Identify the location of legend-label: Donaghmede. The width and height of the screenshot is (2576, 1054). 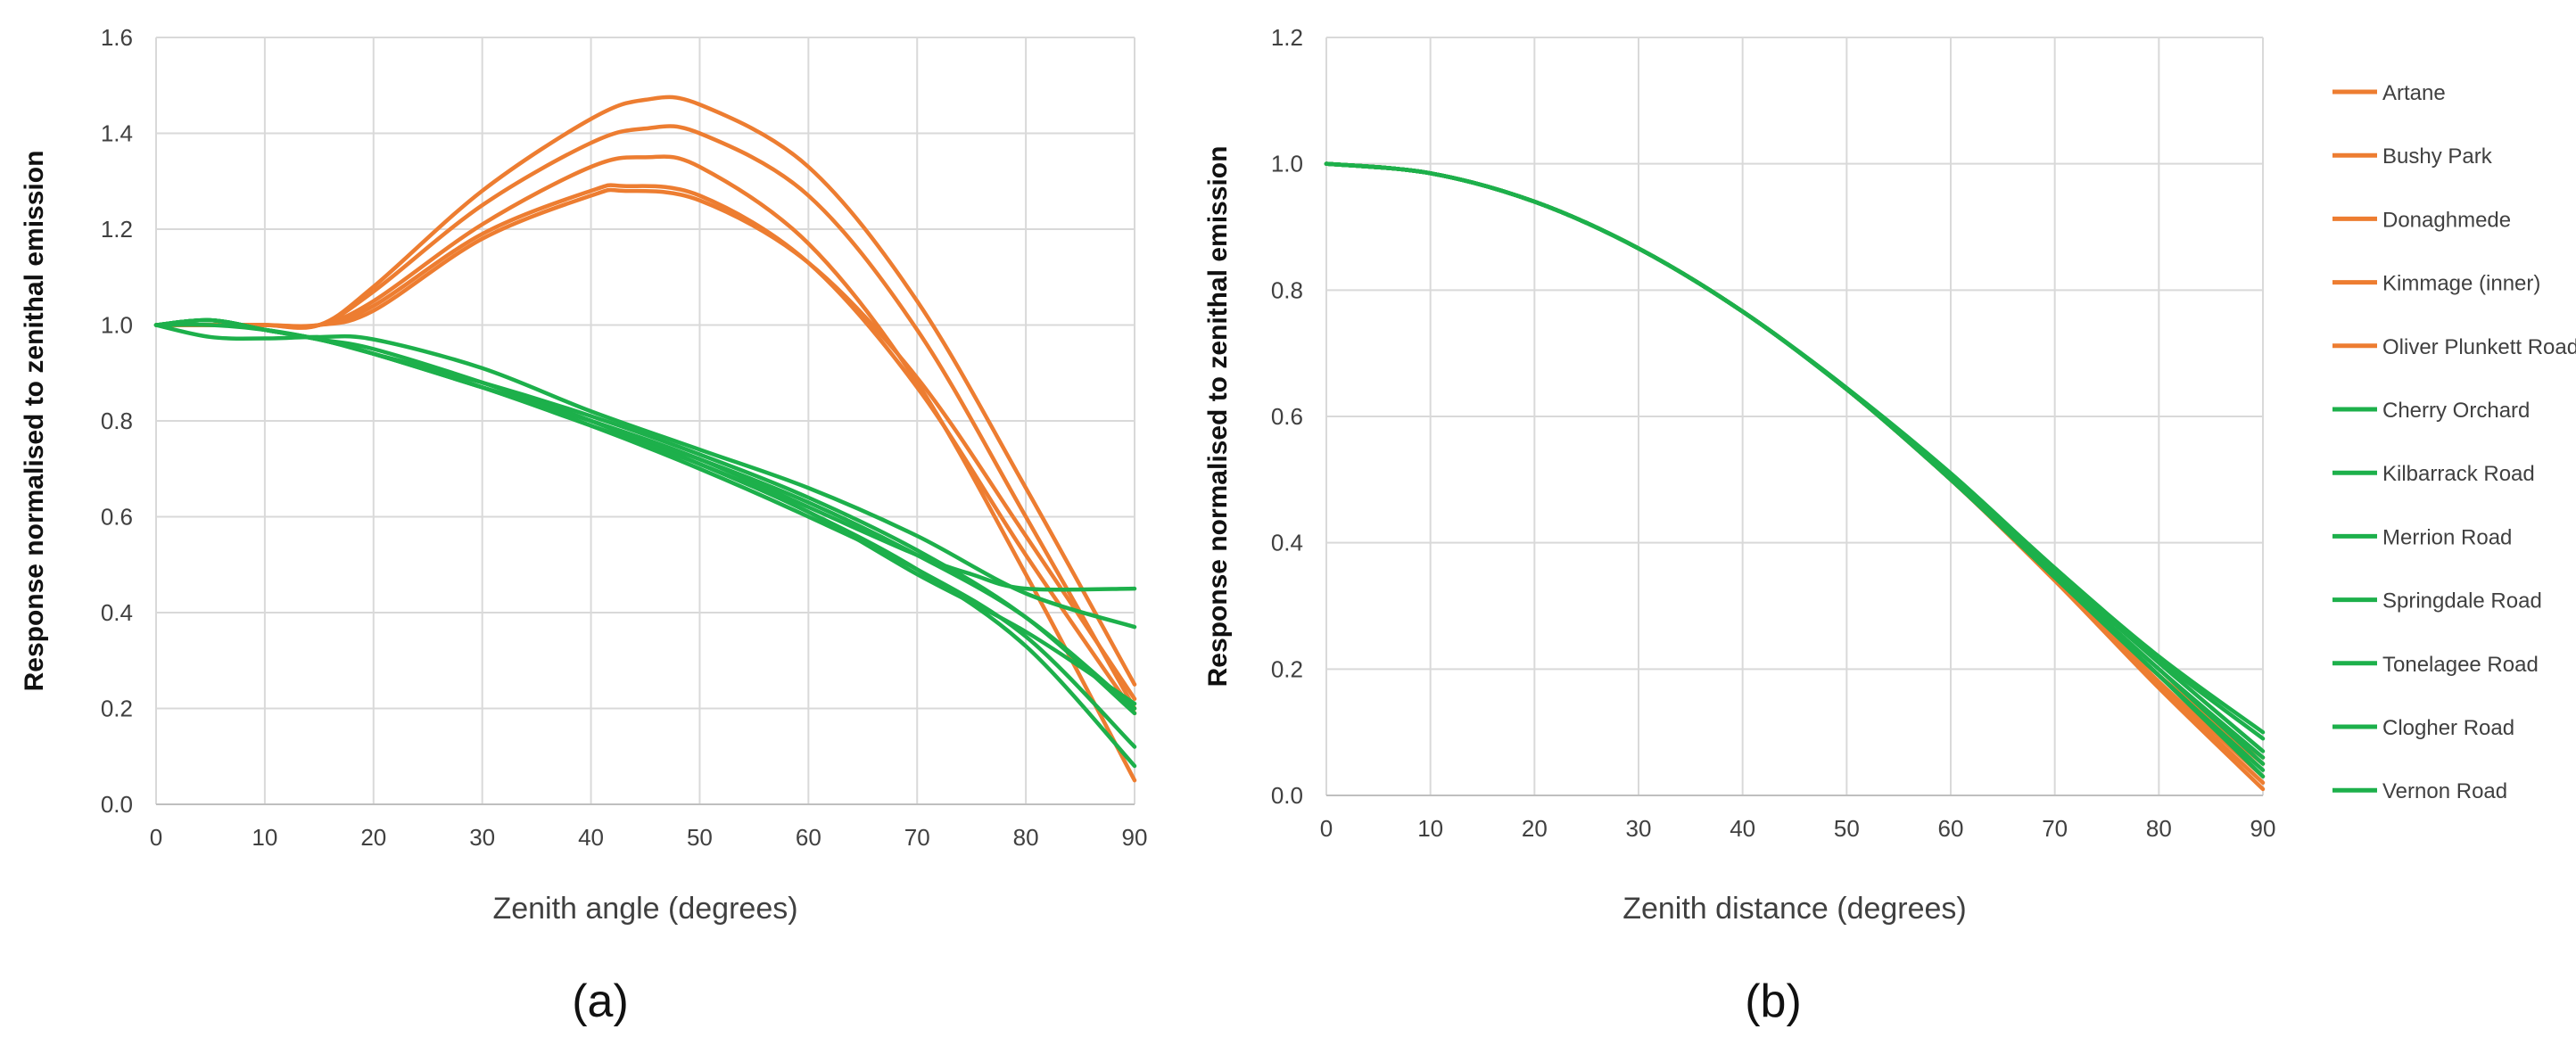
(2446, 220).